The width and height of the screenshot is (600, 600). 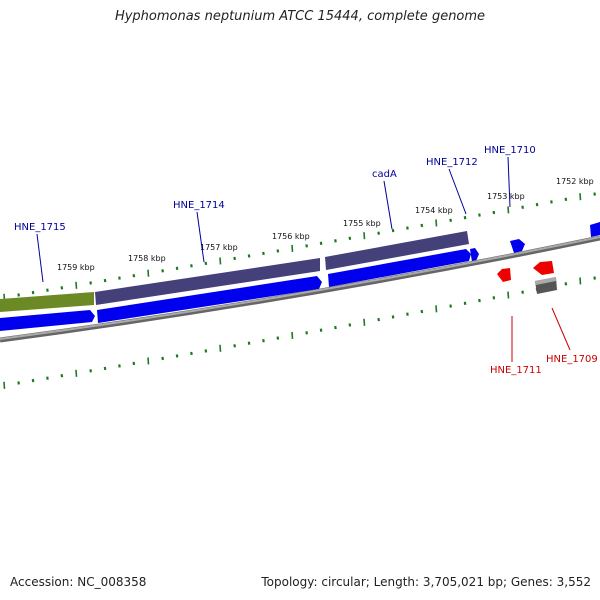 I want to click on gene-label-hne-1710: HNE_1710, so click(x=510, y=150).